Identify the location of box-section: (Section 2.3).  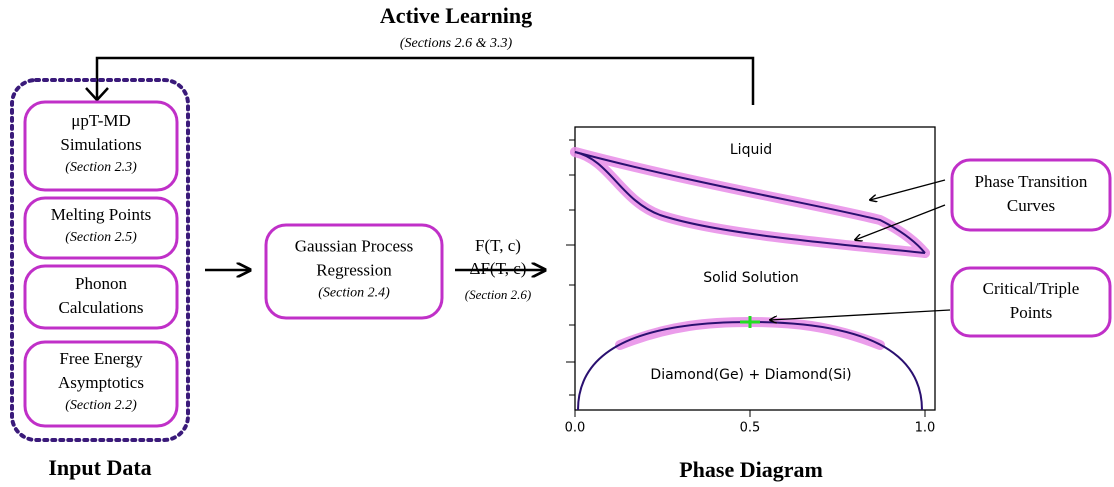
(101, 167).